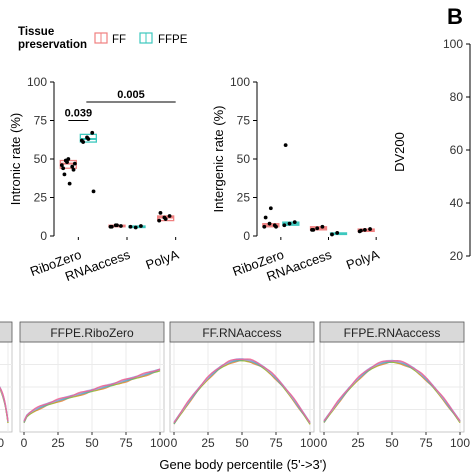  What do you see at coordinates (52, 45) in the screenshot?
I see `legend-title-line2: preservation` at bounding box center [52, 45].